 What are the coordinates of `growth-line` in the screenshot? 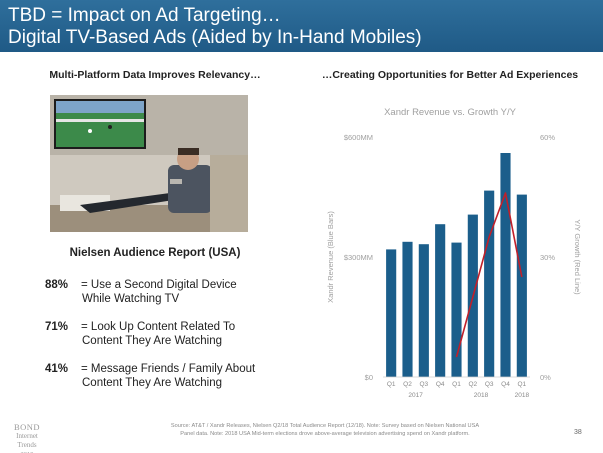 It's located at (489, 275).